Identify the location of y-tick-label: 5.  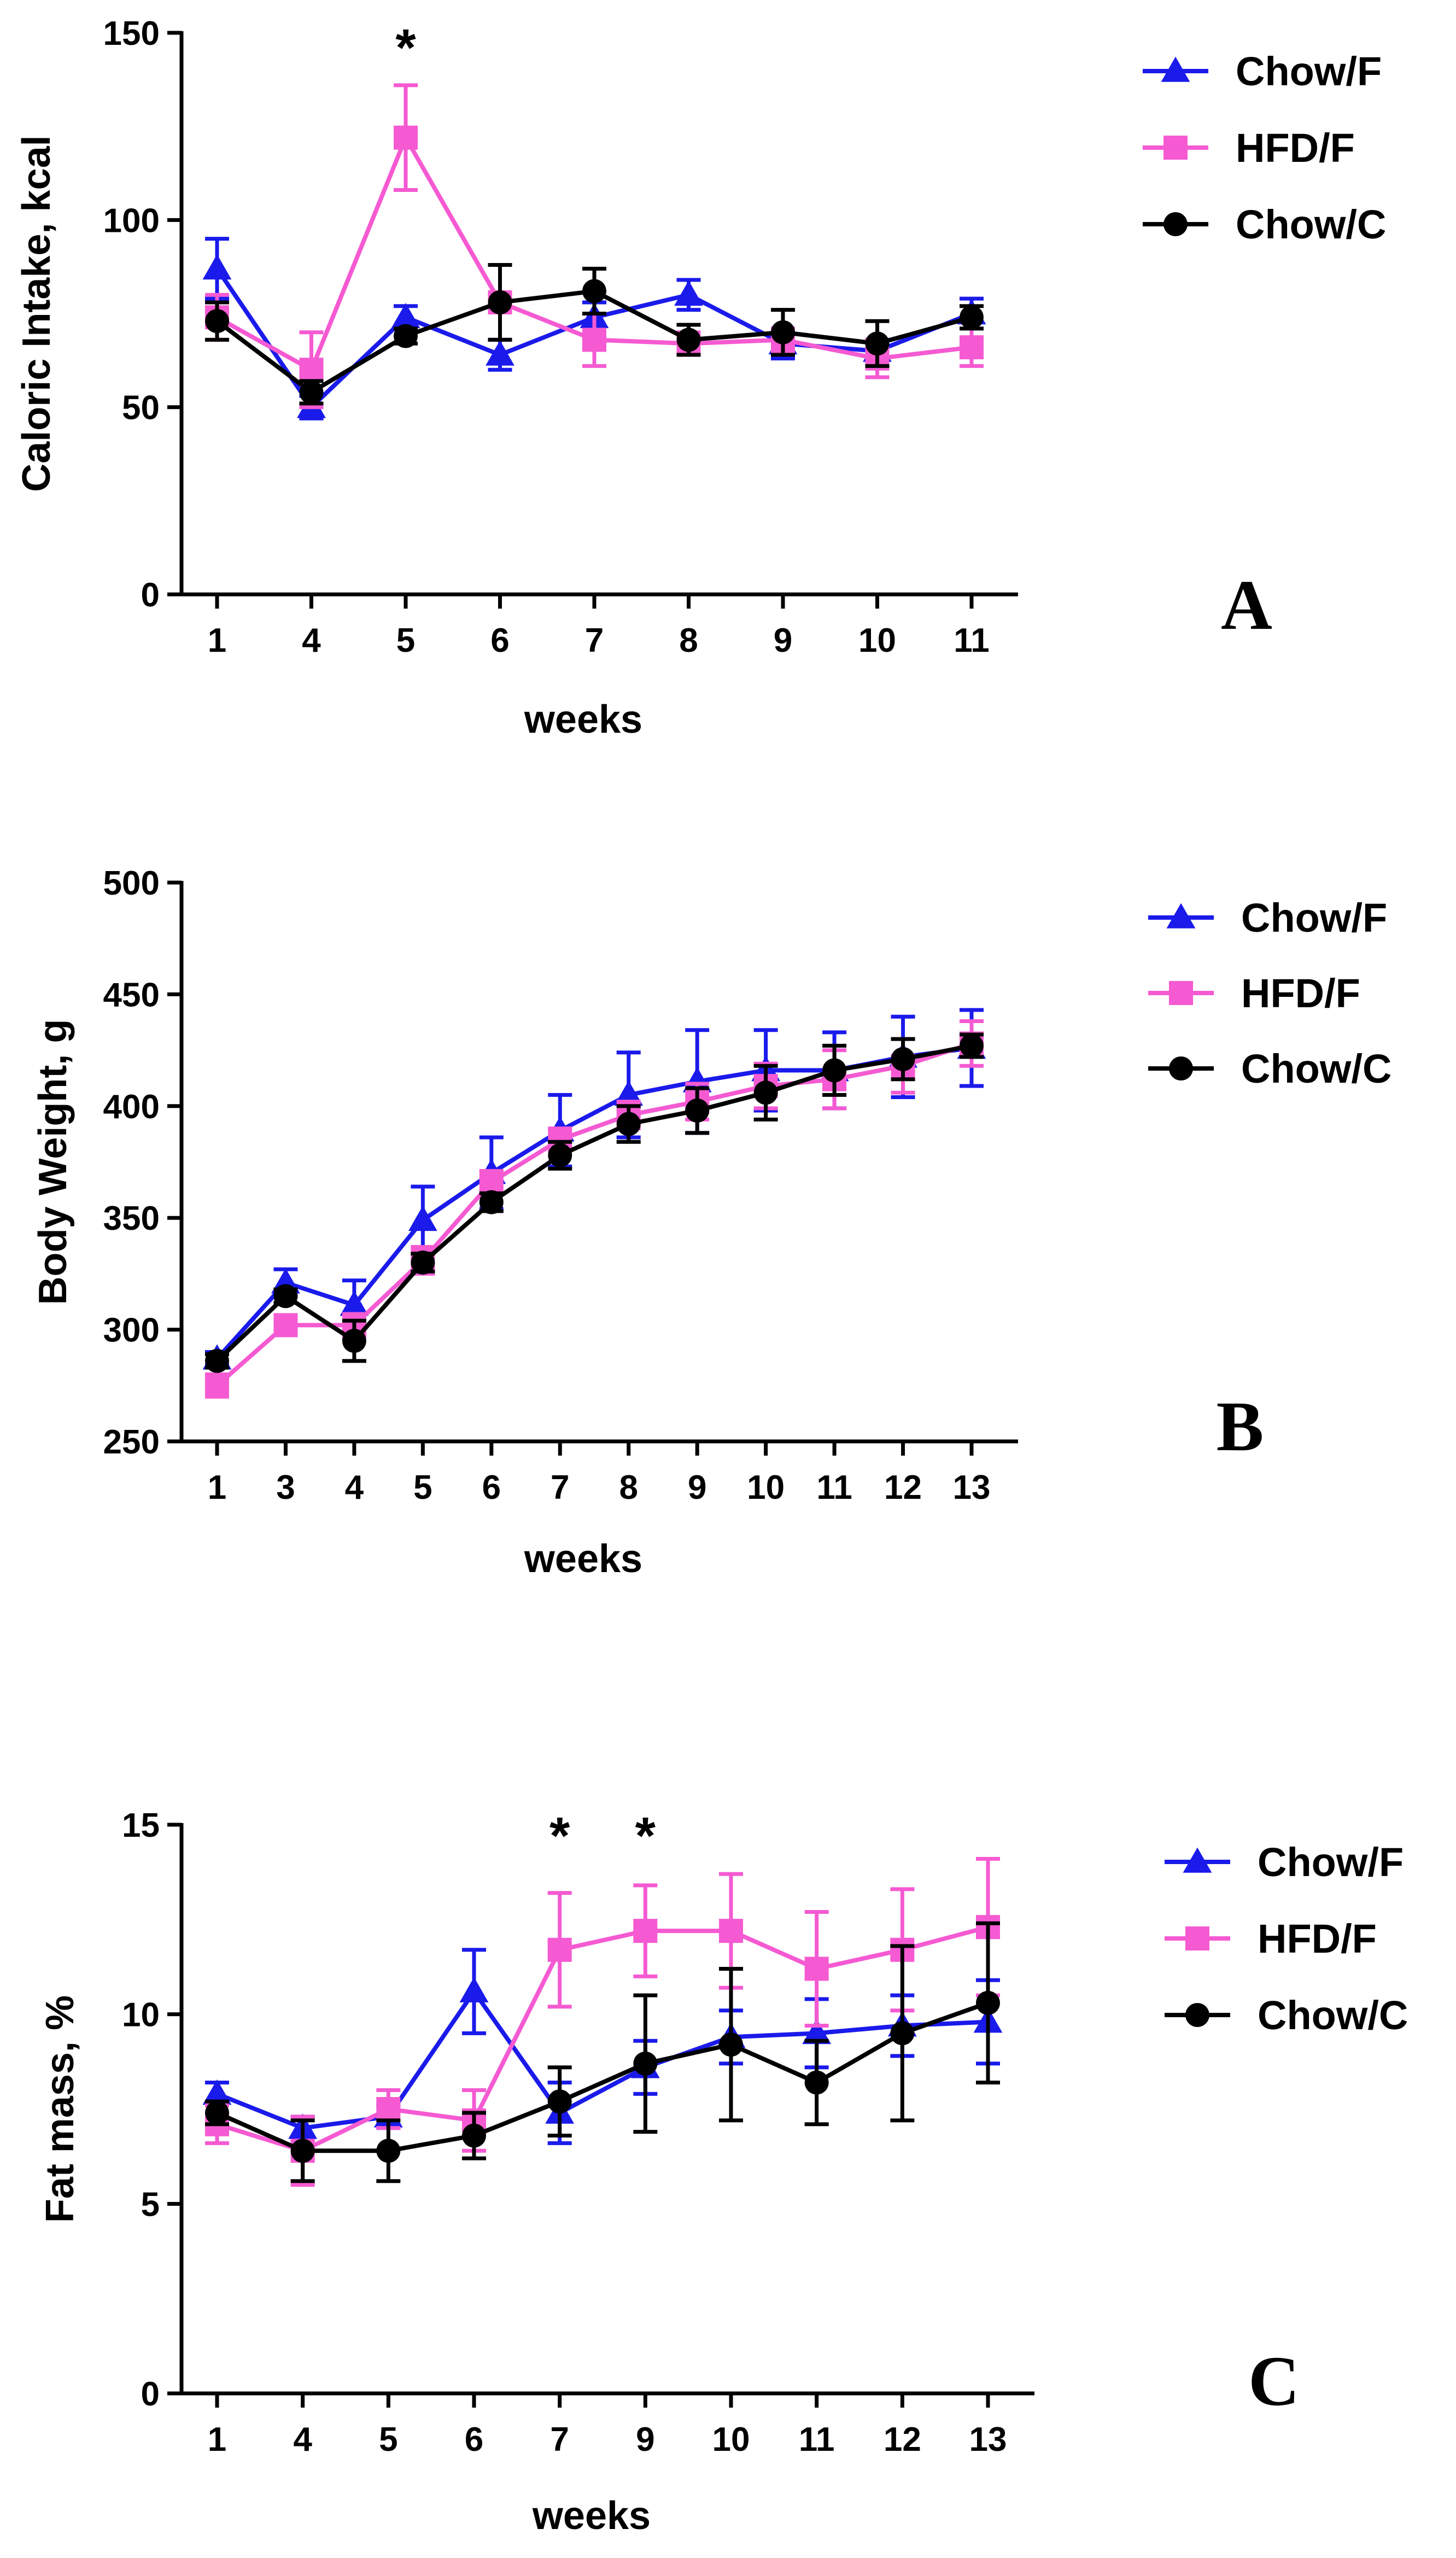
(150, 2204).